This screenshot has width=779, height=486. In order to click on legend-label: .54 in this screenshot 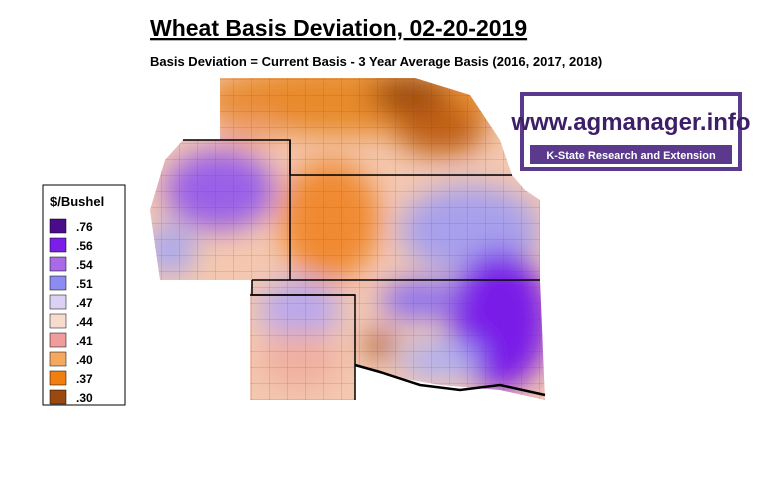, I will do `click(84, 265)`.